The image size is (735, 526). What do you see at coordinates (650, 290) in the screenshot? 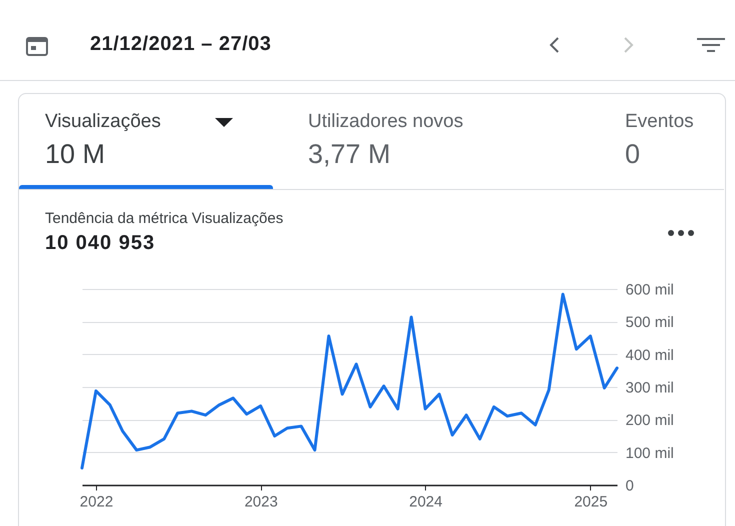
I see `y-tick-label: 600 mil` at bounding box center [650, 290].